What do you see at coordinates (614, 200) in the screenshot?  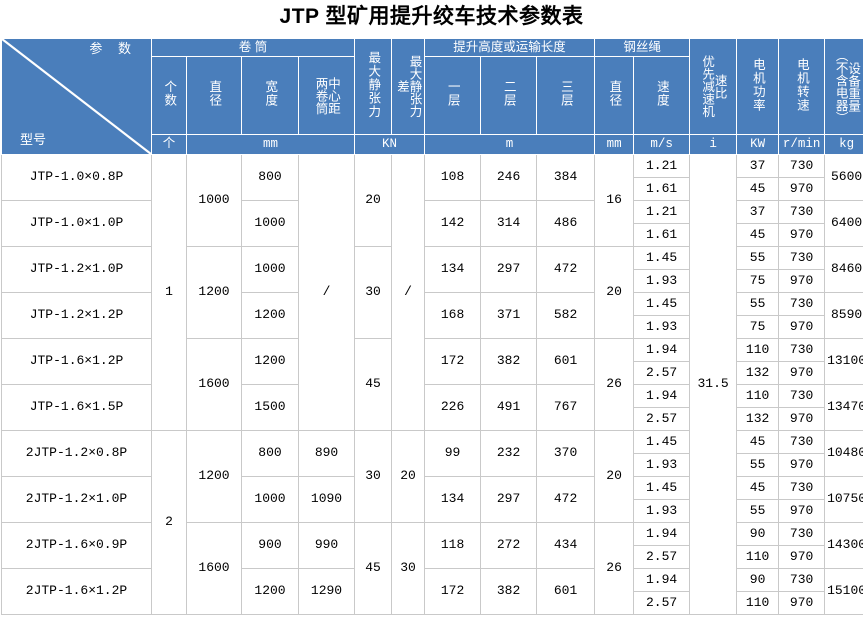 I see `cell-rope-diameter: 16` at bounding box center [614, 200].